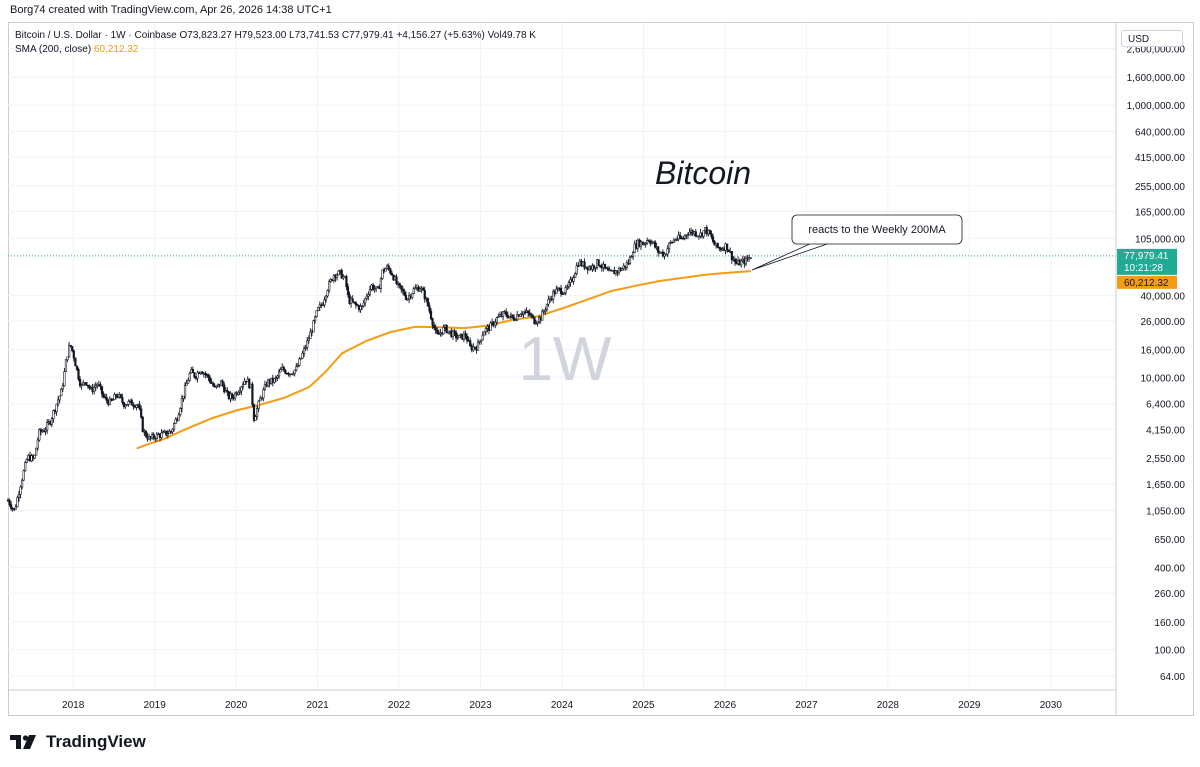 This screenshot has height=767, width=1200. Describe the element at coordinates (1146, 283) in the screenshot. I see `sma-price-value: 60,212.32` at that location.